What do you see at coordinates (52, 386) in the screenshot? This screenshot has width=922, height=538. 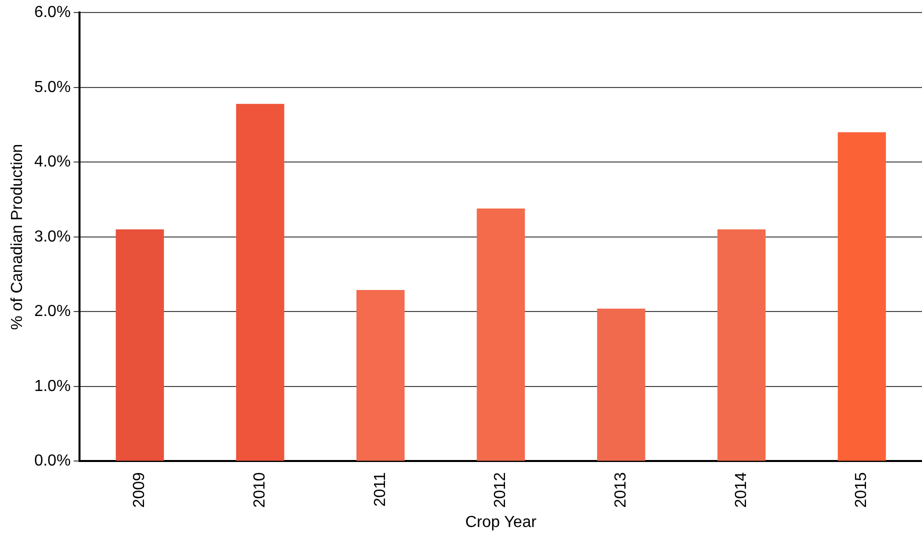 I see `y-tick-label: 1.0%` at bounding box center [52, 386].